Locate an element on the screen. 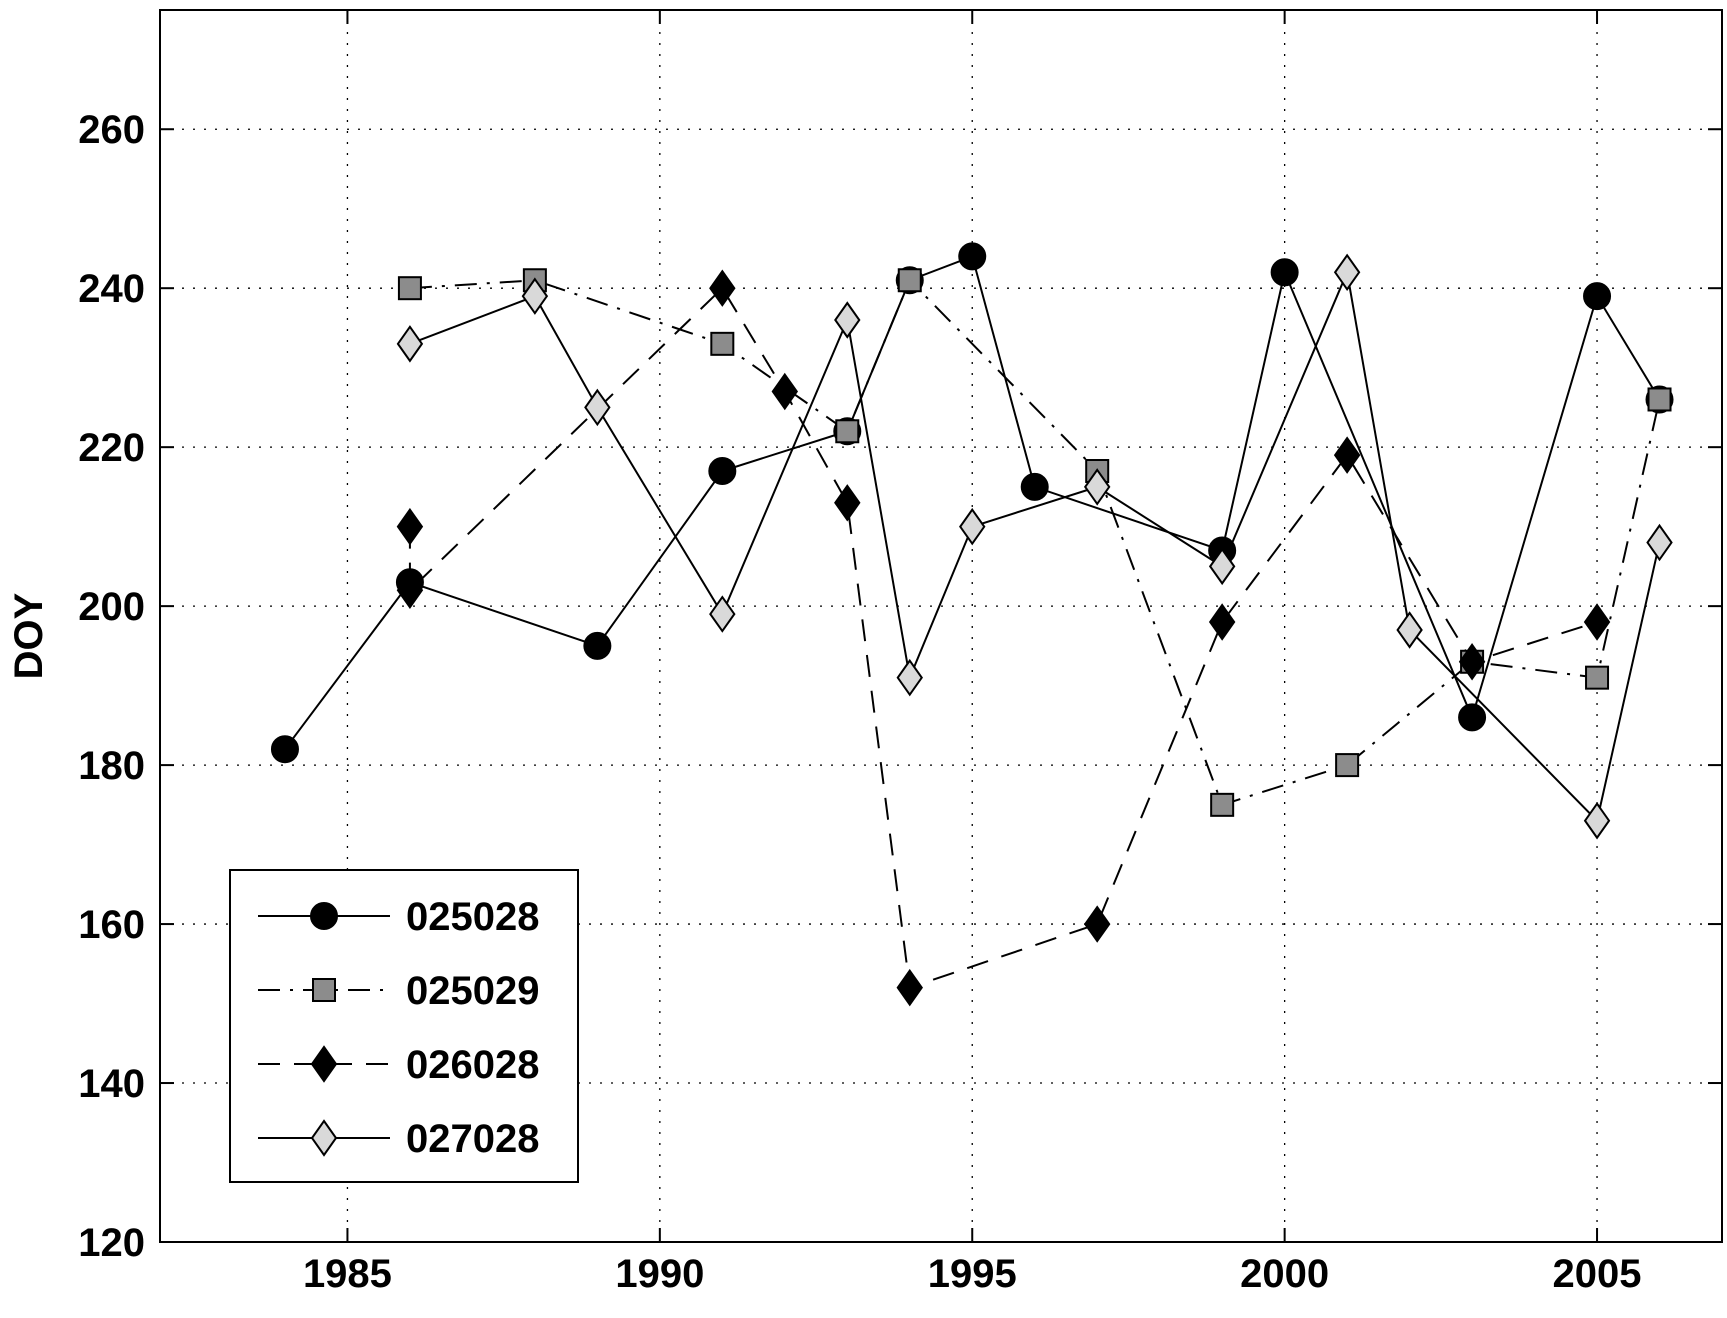 The height and width of the screenshot is (1318, 1727). y-axis-label: DOY is located at coordinates (29, 635).